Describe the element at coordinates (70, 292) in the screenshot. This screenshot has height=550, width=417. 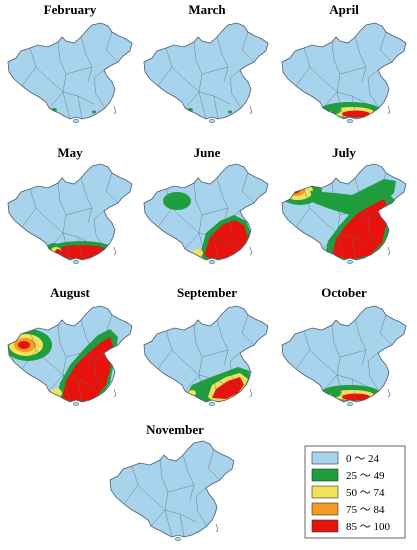
I see `panel-title: August` at that location.